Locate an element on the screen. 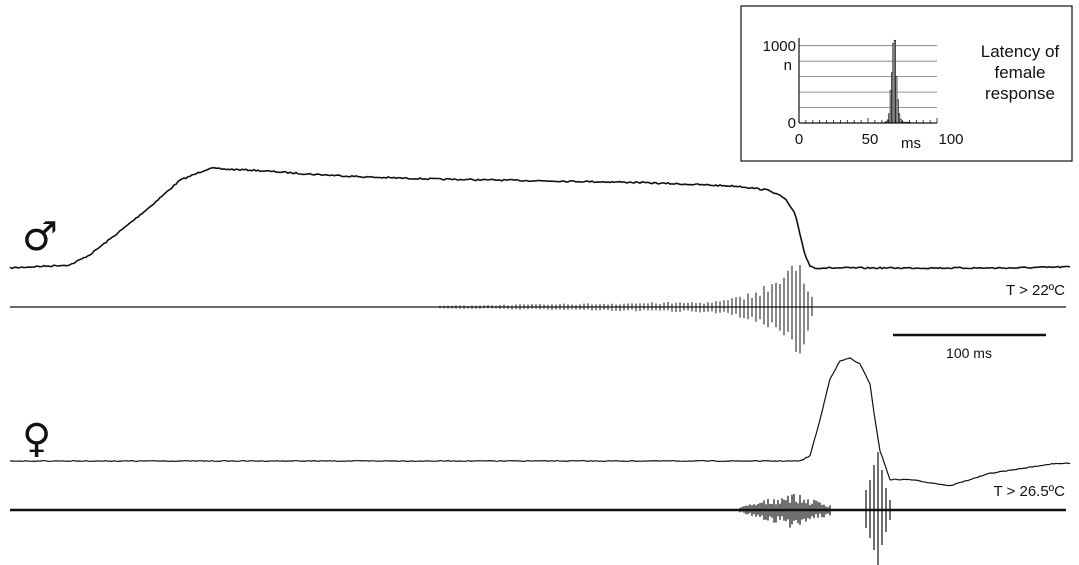  male-spike-bursts is located at coordinates (626, 309).